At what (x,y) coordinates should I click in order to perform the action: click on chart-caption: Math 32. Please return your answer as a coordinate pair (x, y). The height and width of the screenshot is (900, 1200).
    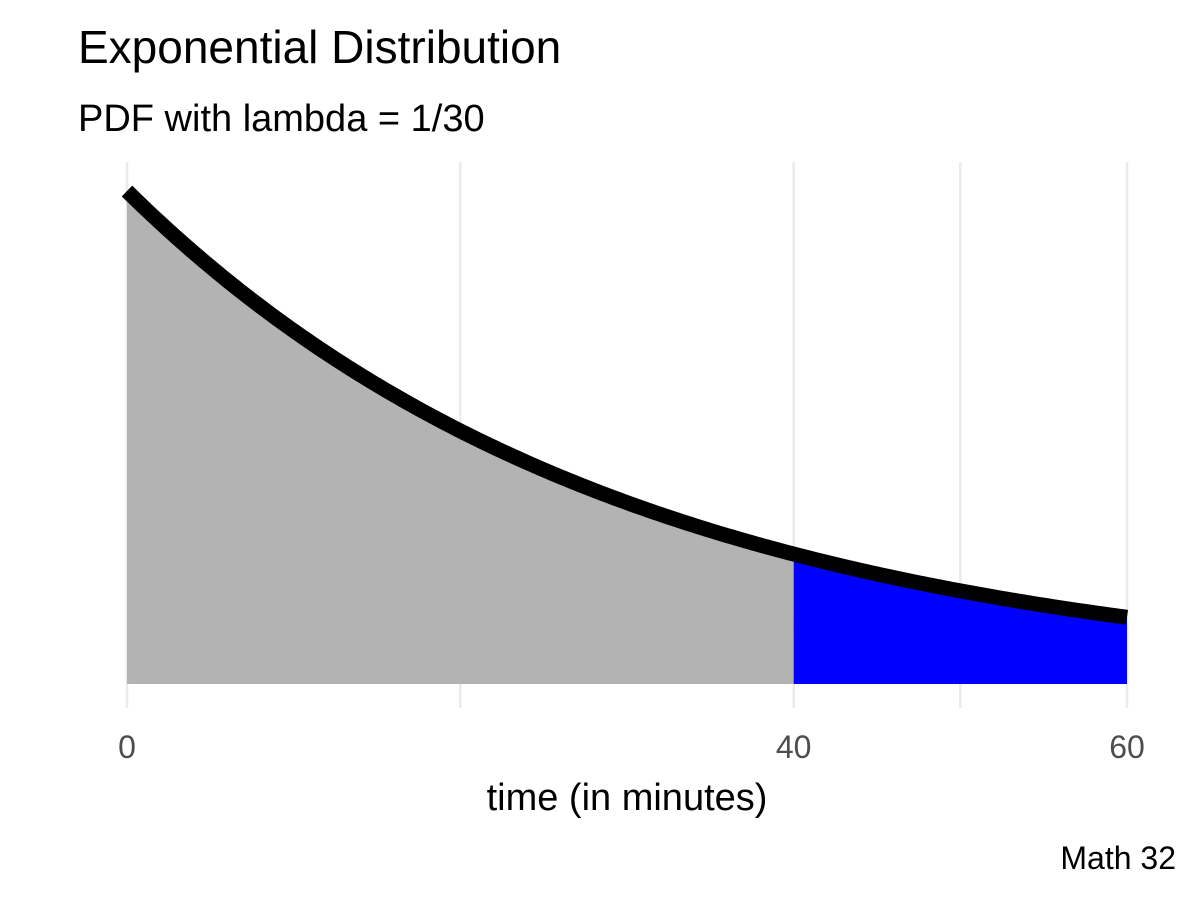
    Looking at the image, I should click on (1118, 858).